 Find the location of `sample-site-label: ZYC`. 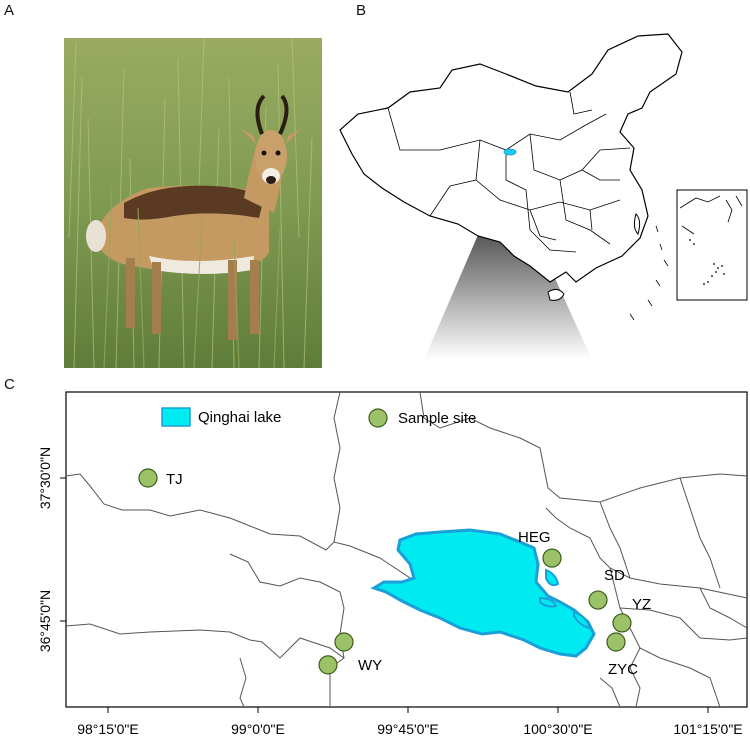

sample-site-label: ZYC is located at coordinates (623, 669).